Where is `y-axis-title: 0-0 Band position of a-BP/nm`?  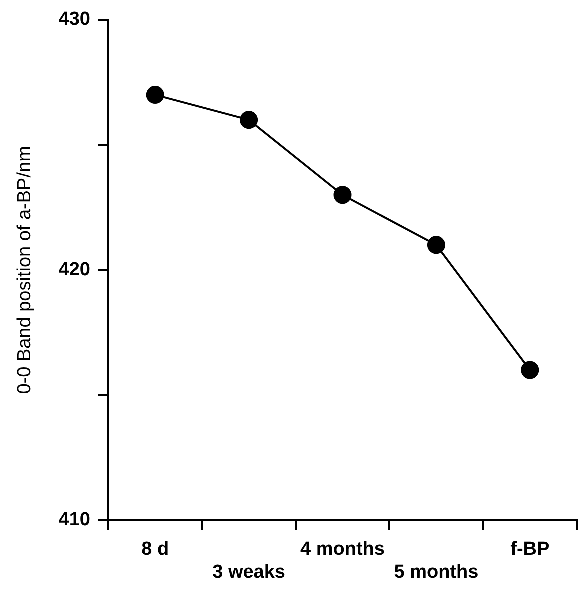 y-axis-title: 0-0 Band position of a-BP/nm is located at coordinates (25, 270).